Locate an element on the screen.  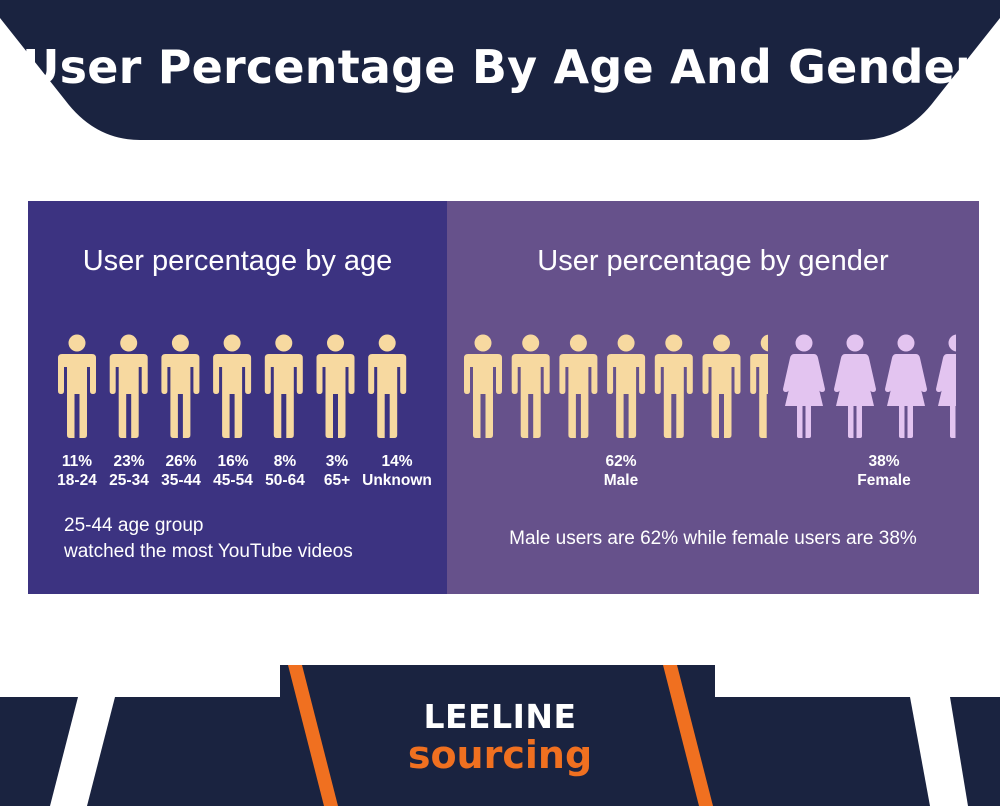
age-heading: User percentage by age is located at coordinates (237, 261).